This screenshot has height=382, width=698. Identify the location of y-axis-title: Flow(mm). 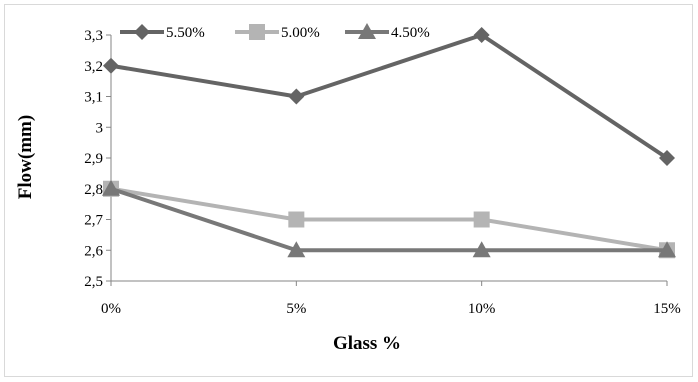
(25, 157).